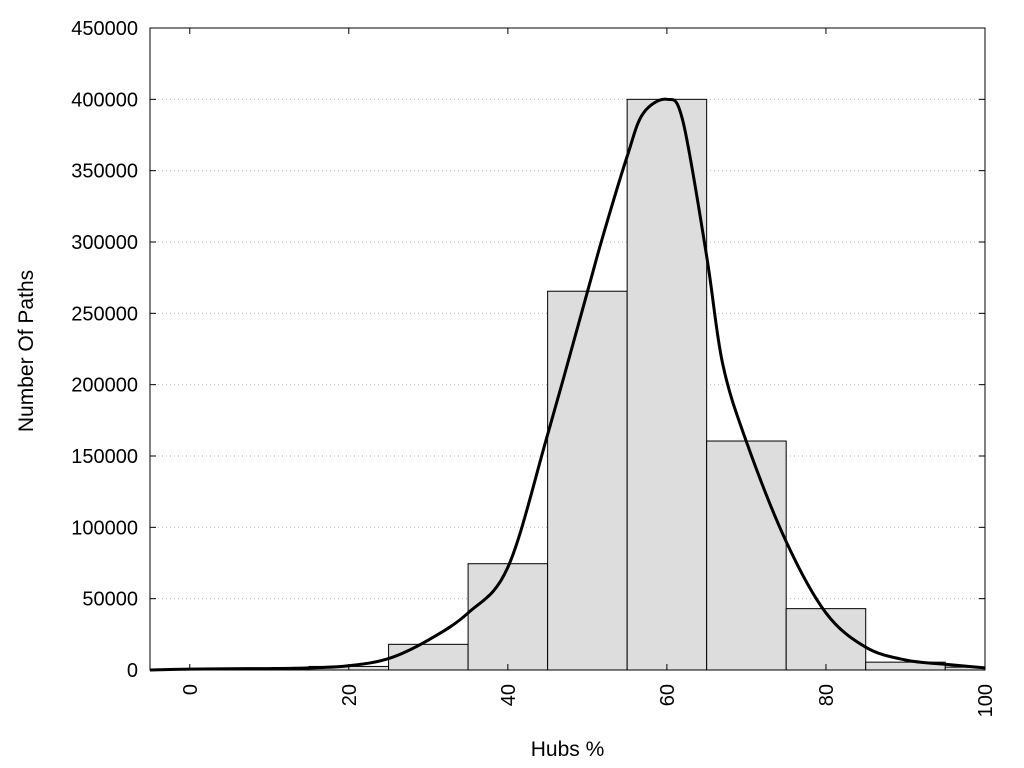  Describe the element at coordinates (191, 689) in the screenshot. I see `x-tick-label: 0` at that location.